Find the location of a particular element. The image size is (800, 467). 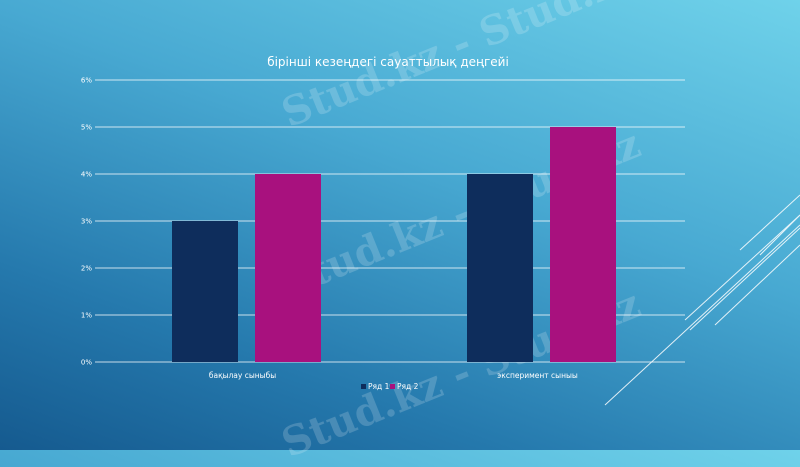

bar-Ряд-1-1 is located at coordinates (500, 268).